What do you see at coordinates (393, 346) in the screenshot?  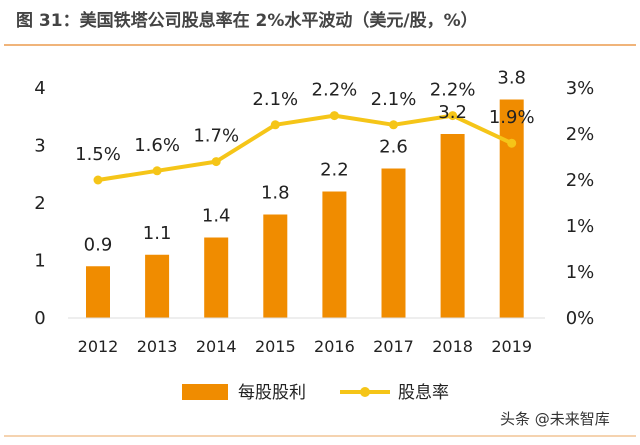 I see `x-tick-label: 2017` at bounding box center [393, 346].